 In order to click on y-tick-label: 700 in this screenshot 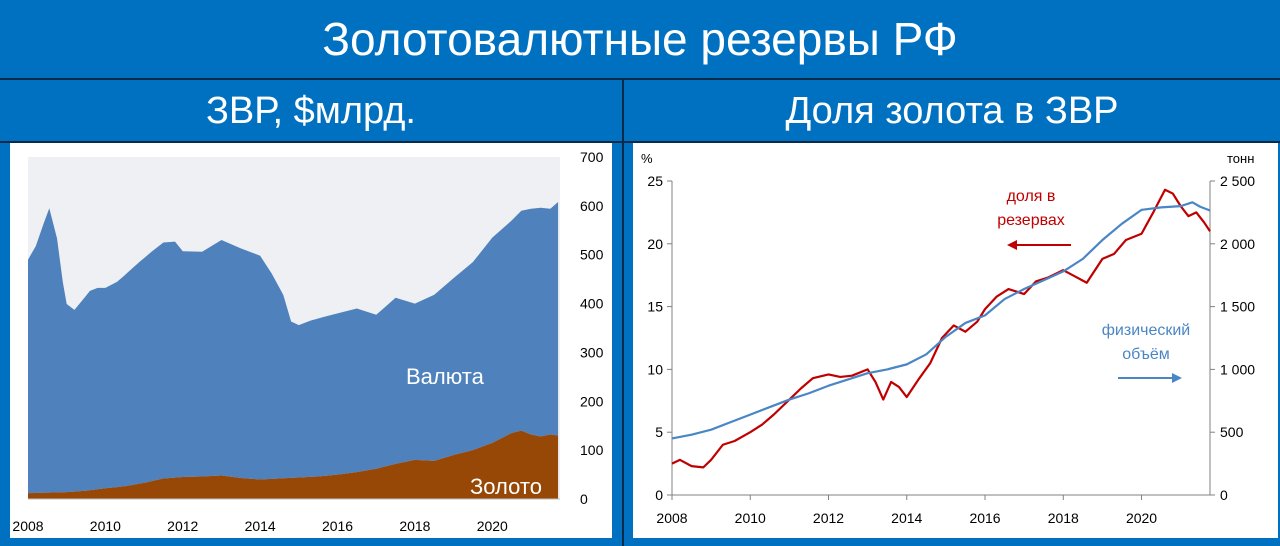, I will do `click(592, 157)`.